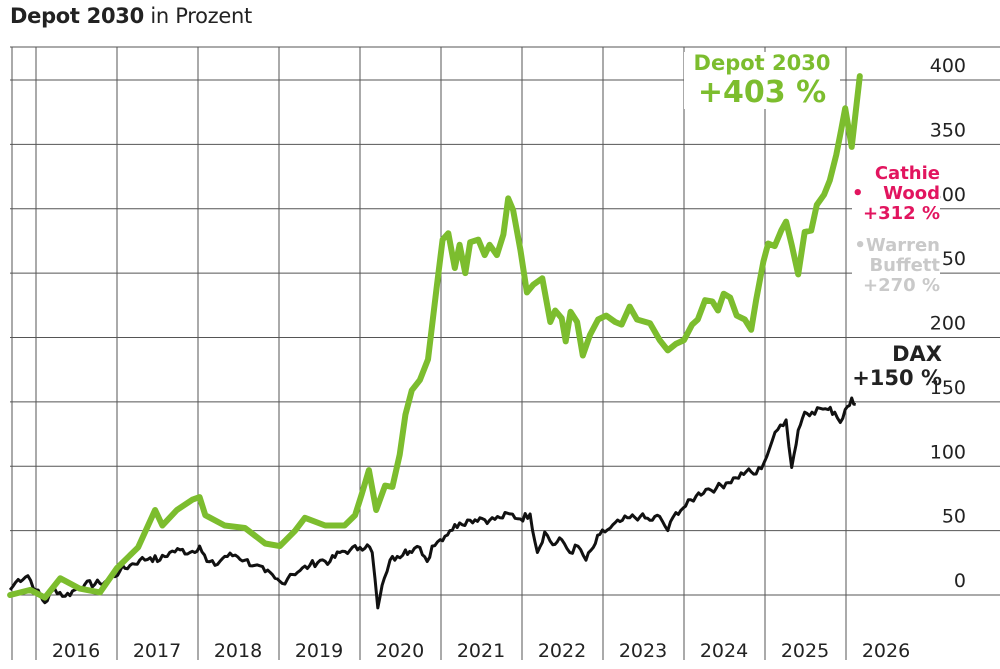 The width and height of the screenshot is (1000, 669). I want to click on buffett-name-1: Warren, so click(902, 245).